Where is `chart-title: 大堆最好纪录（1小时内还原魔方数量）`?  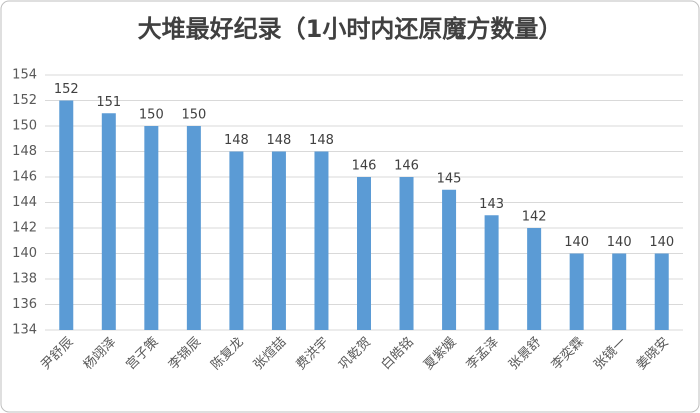
chart-title: 大堆最好纪录（1小时内还原魔方数量） is located at coordinates (350, 29).